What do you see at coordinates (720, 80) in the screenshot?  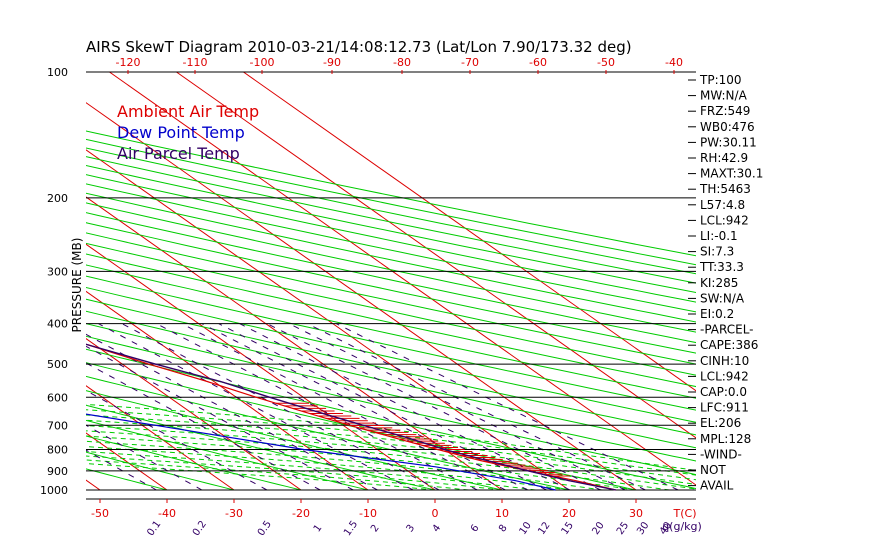 I see `index-entry: TP:100` at bounding box center [720, 80].